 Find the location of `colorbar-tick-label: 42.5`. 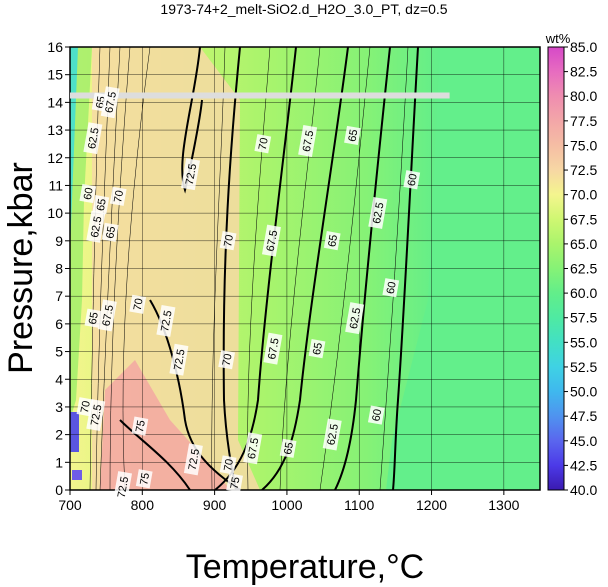

colorbar-tick-label: 42.5 is located at coordinates (583, 465).